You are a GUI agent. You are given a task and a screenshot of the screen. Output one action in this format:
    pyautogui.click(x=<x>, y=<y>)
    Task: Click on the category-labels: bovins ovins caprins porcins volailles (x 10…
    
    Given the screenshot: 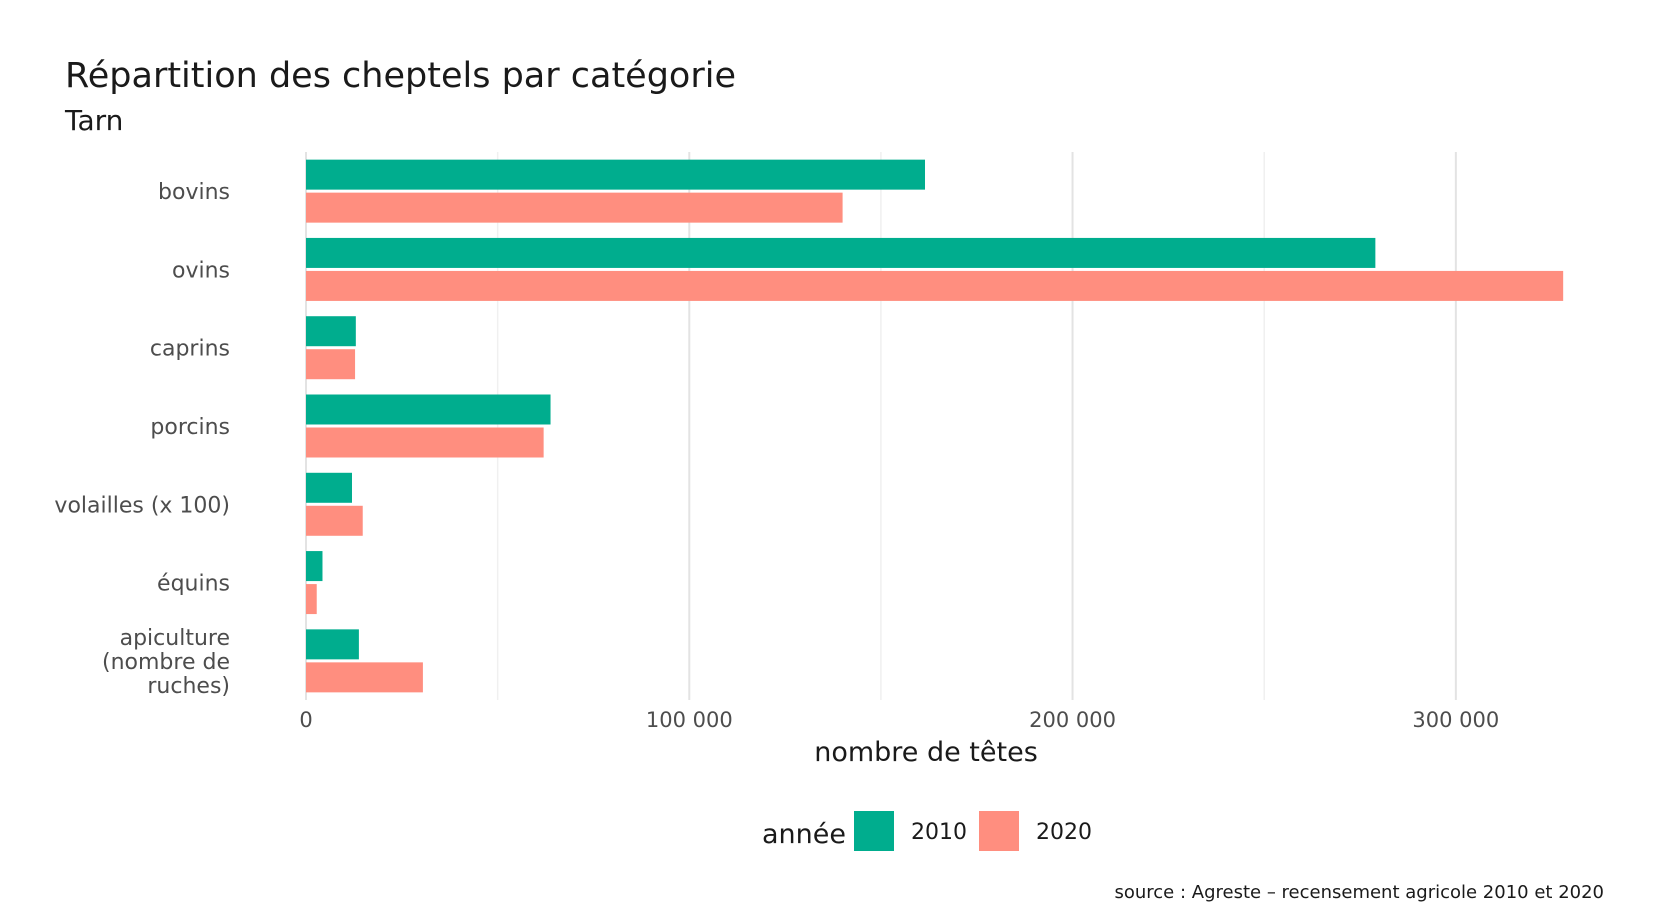 What is the action you would take?
    pyautogui.click(x=142, y=439)
    